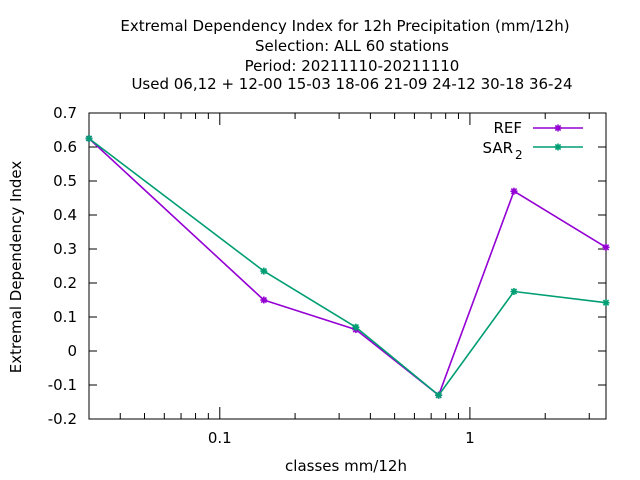 The width and height of the screenshot is (640, 480). Describe the element at coordinates (65, 215) in the screenshot. I see `y-tick-label: 0.4` at that location.